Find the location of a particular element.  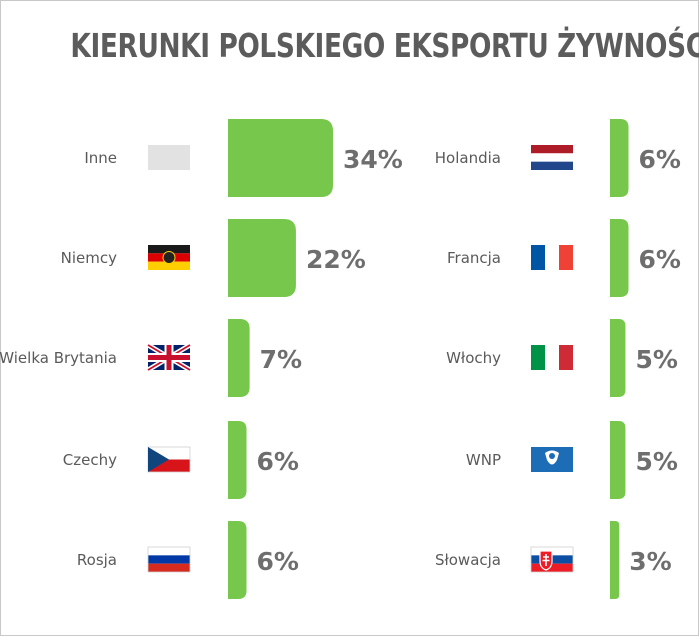

chart-title: KIERUNKI POLSKIEGO EKSPORTU ŻYWNOŚCI: is located at coordinates (384, 45).